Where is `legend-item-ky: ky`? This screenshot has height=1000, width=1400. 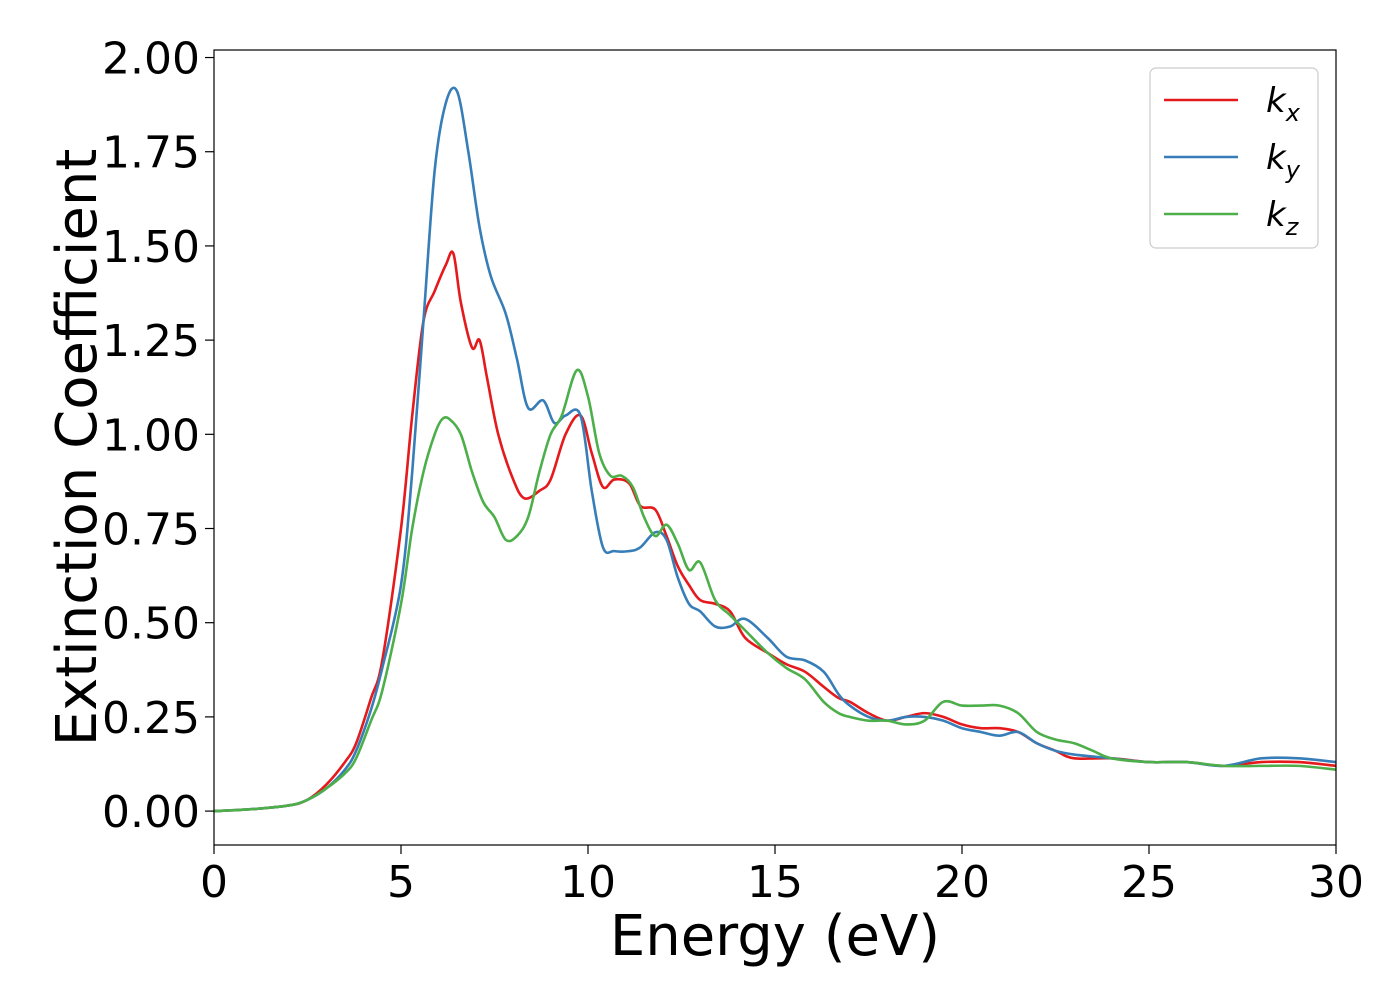
legend-item-ky: ky is located at coordinates (1232, 161).